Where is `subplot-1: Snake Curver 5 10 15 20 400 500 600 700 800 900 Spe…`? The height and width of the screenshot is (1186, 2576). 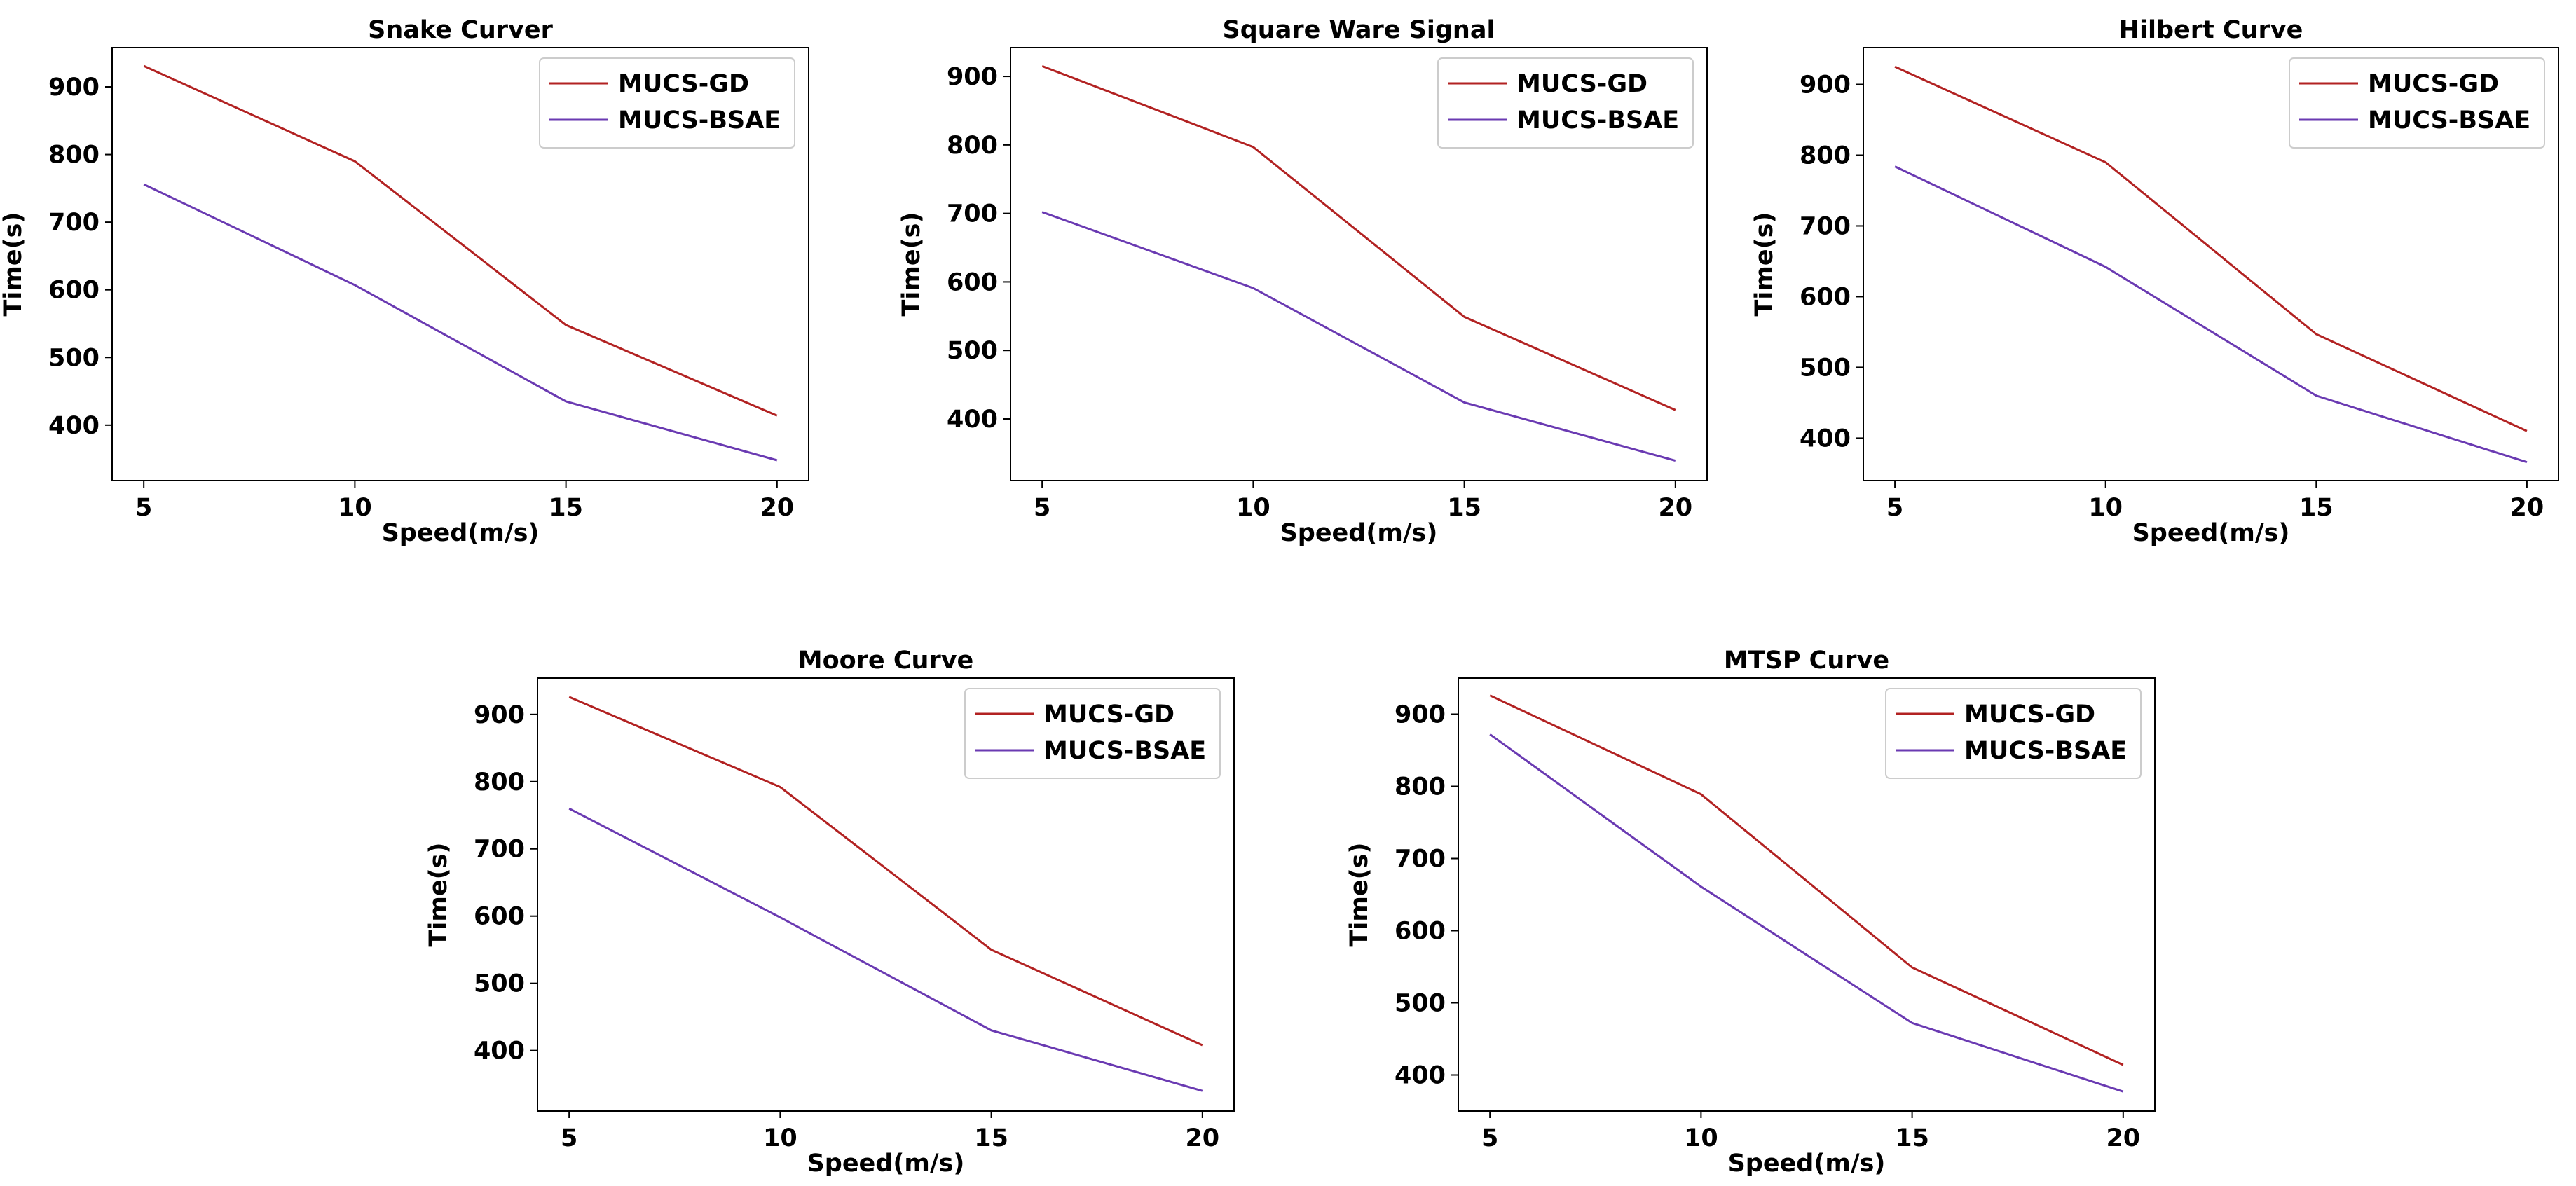
subplot-1: Snake Curver 5 10 15 20 400 500 600 700 800 900 Spe… is located at coordinates (405, 281).